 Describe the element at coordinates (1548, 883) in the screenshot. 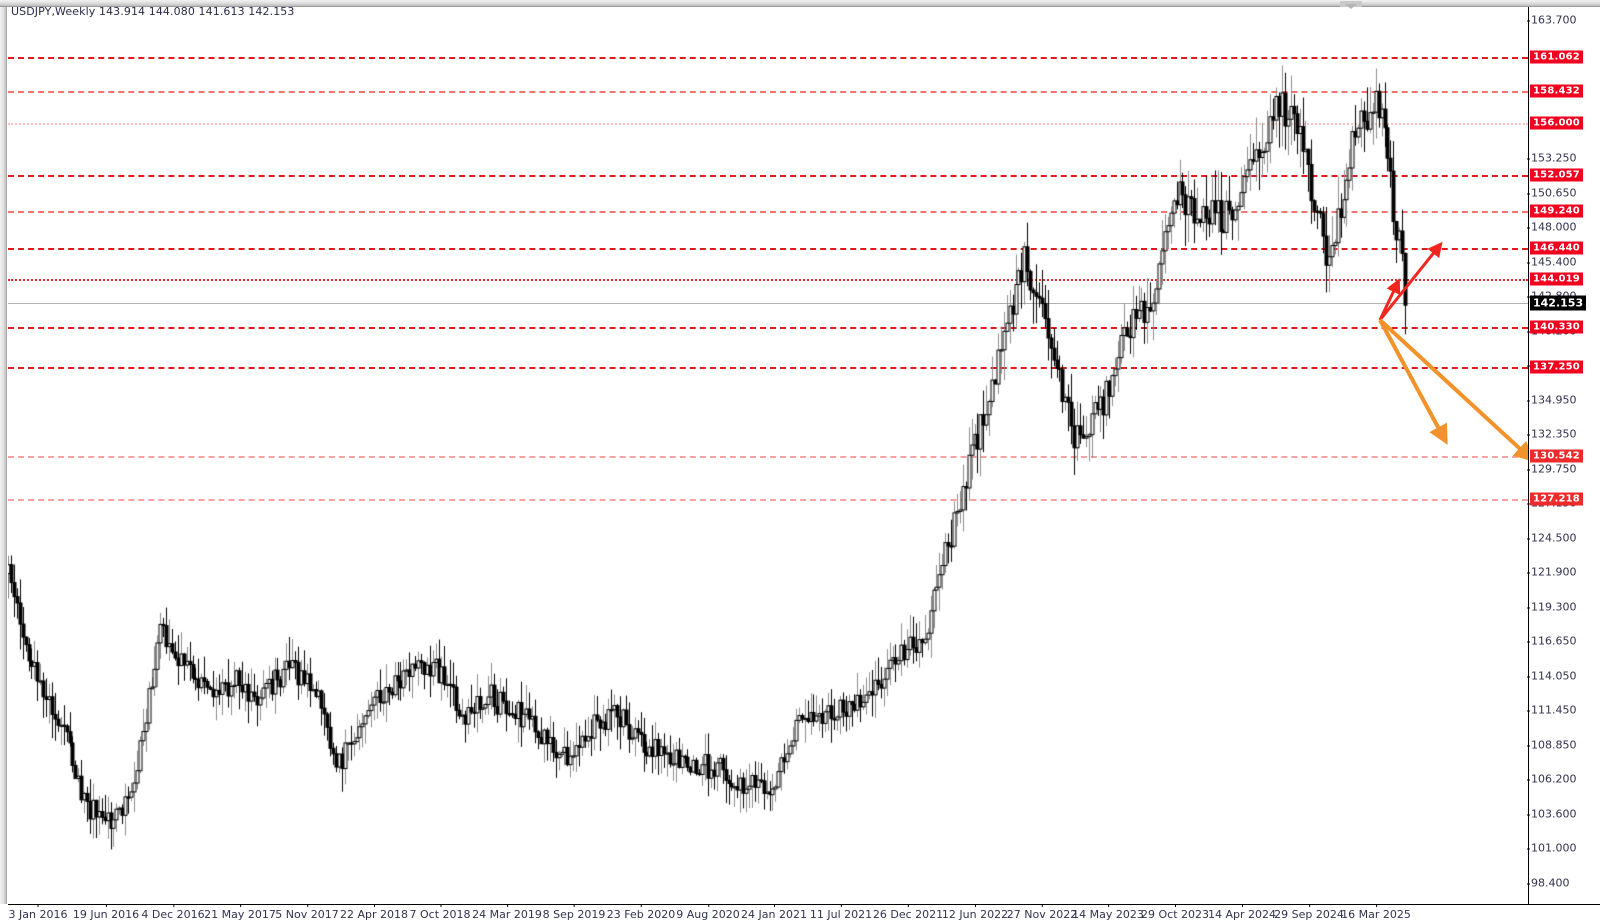

I see `price-tick: 98.400` at that location.